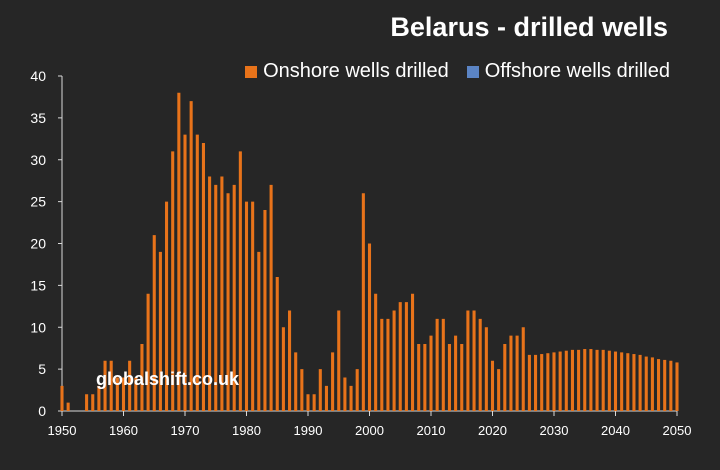 The image size is (720, 470). I want to click on legend-swatch-offshore, so click(472, 71).